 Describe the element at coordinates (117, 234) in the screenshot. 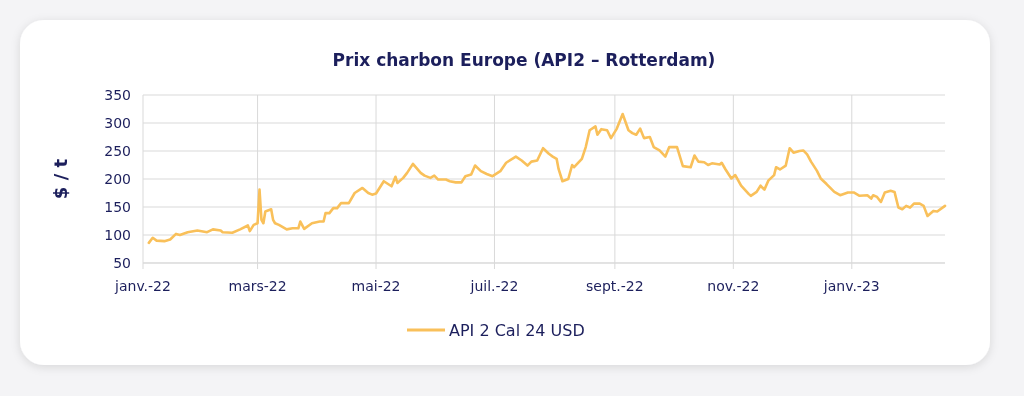

I see `y-tick-label: 100` at that location.